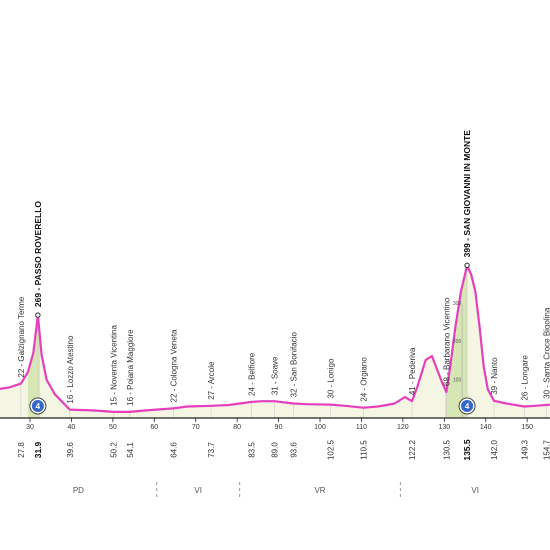 The image size is (550, 550). Describe the element at coordinates (527, 427) in the screenshot. I see `km-tick-label-12: 150` at that location.